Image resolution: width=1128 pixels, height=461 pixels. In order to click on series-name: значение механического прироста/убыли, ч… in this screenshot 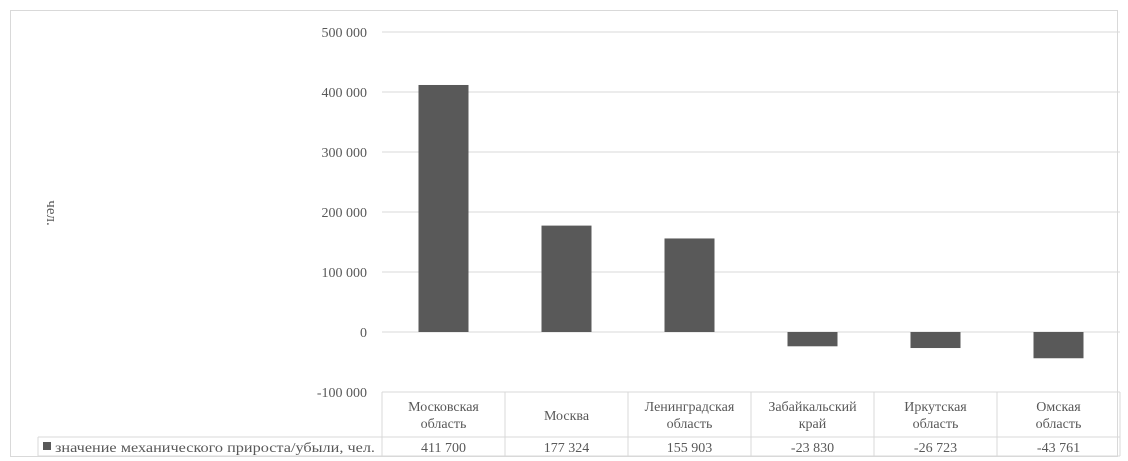, I will do `click(215, 448)`.